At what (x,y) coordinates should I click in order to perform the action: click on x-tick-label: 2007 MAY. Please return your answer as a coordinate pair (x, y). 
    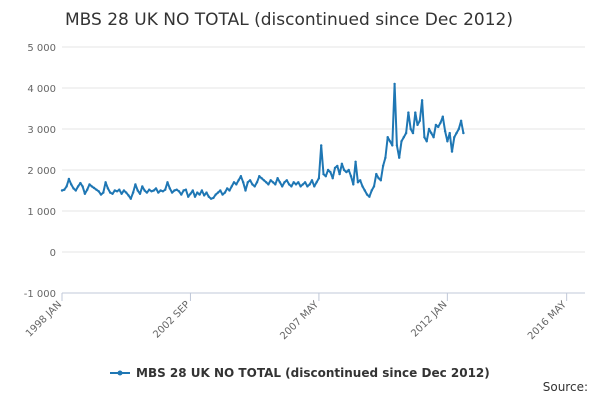
    Looking at the image, I should click on (299, 320).